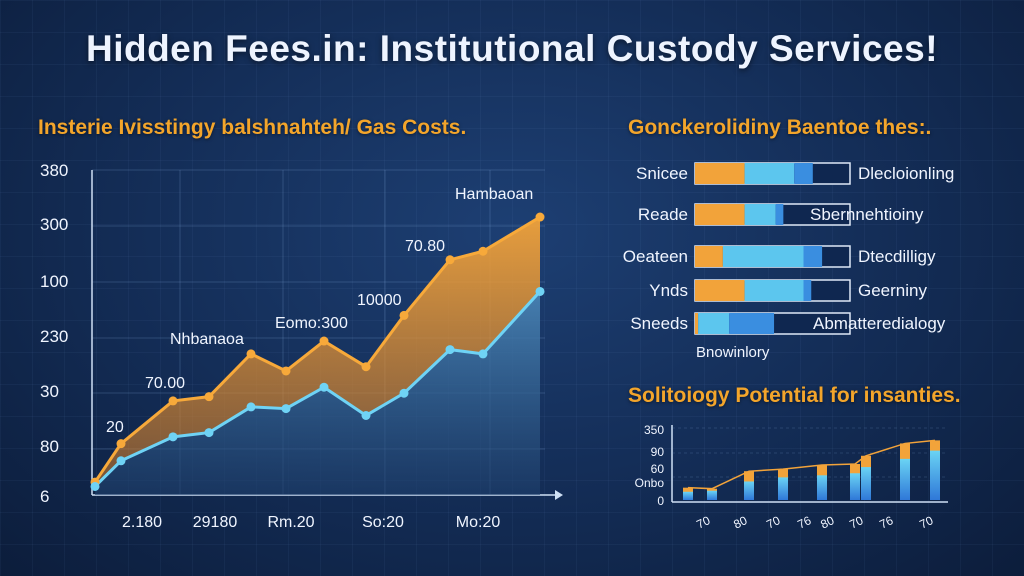 This screenshot has width=1024, height=576. What do you see at coordinates (658, 469) in the screenshot?
I see `bottom-y-tick-2: 60` at bounding box center [658, 469].